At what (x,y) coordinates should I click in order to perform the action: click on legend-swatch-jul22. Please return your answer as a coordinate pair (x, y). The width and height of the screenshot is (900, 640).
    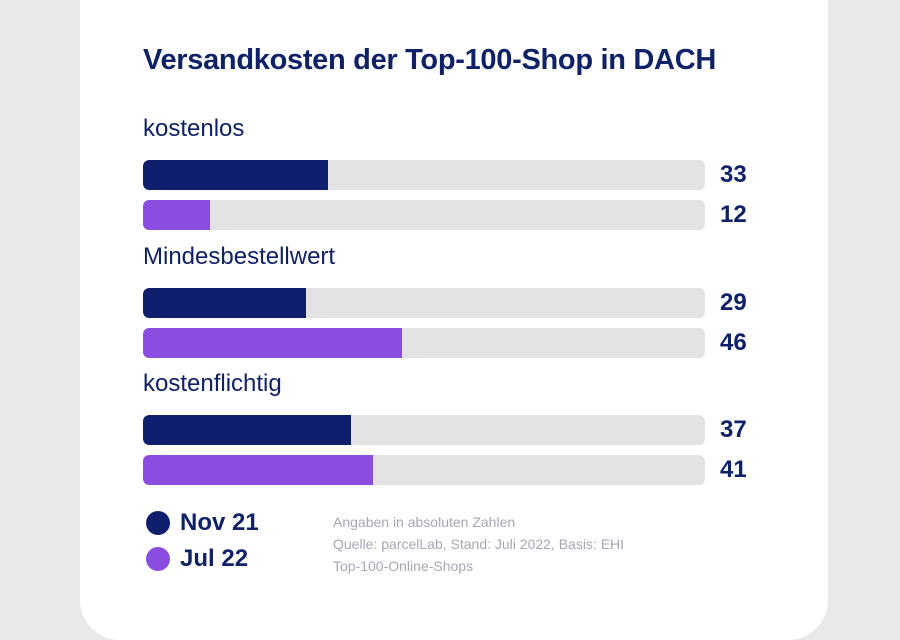
    Looking at the image, I should click on (158, 559).